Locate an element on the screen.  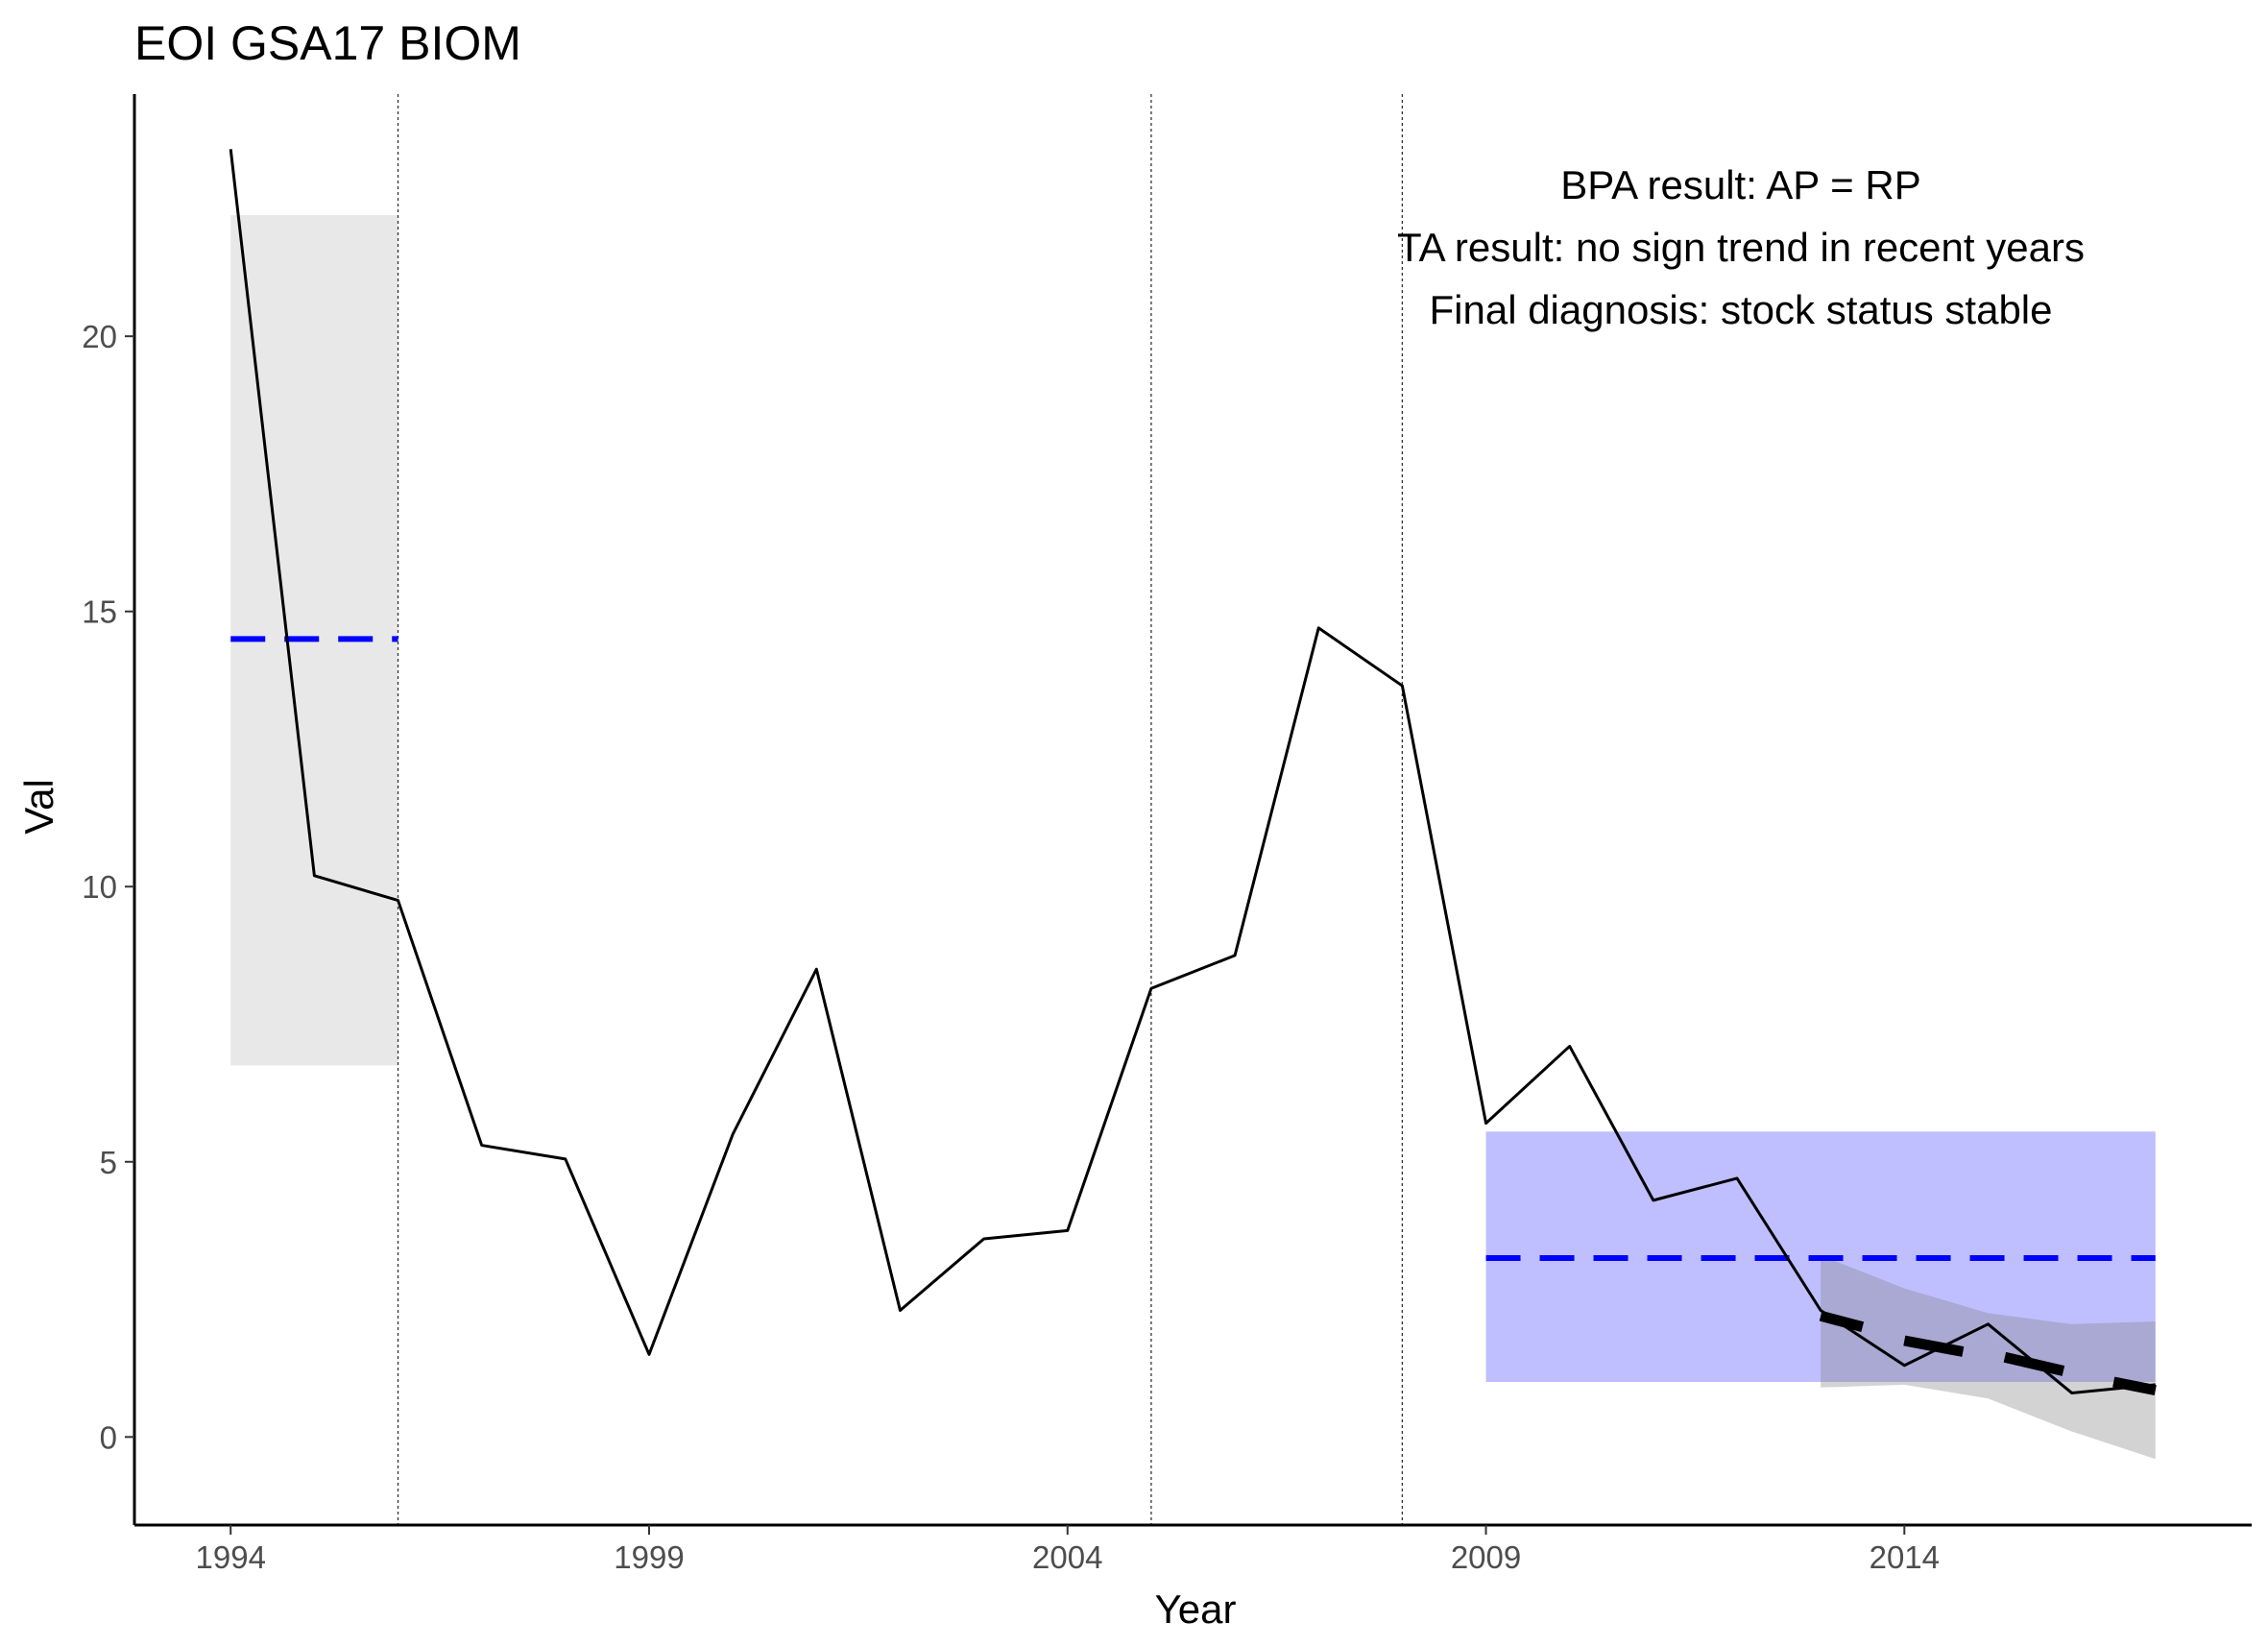
x-axis-title: Year is located at coordinates (1196, 1609).